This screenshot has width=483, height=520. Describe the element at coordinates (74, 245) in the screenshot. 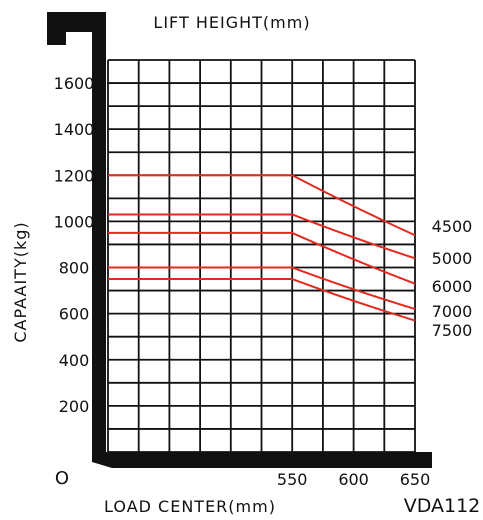

I see `y-tick-labels: 200 400 600 800 1000 1200 1400 1600` at that location.